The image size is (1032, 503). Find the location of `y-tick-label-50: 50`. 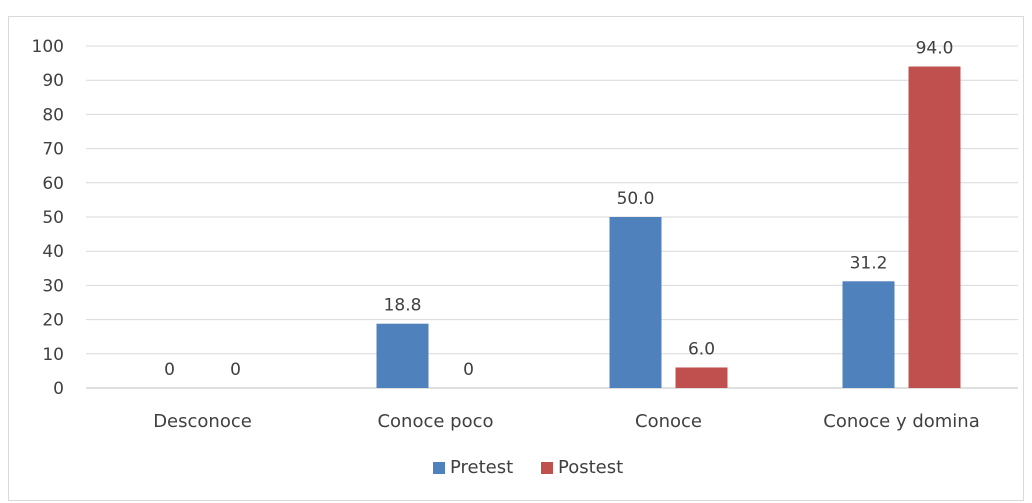

y-tick-label-50: 50 is located at coordinates (53, 218).